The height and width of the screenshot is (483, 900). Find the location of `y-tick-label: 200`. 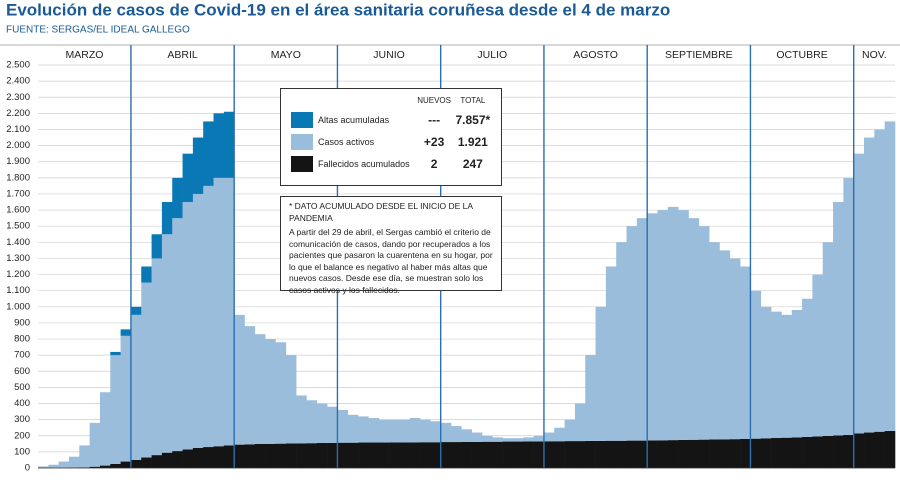

y-tick-label: 200 is located at coordinates (22, 435).